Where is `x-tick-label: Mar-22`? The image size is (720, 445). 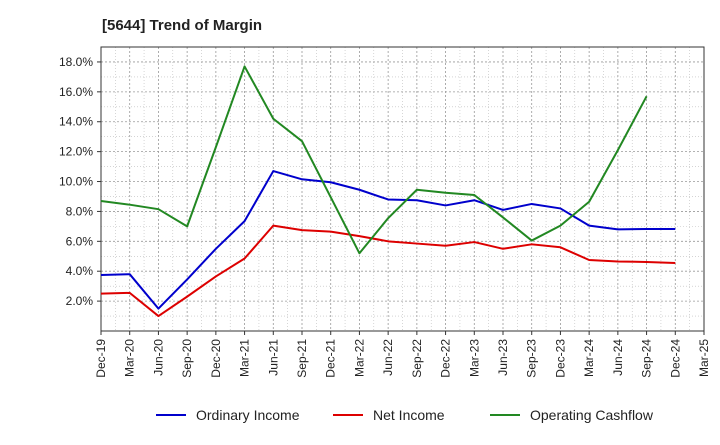 x-tick-label: Mar-22 is located at coordinates (359, 358).